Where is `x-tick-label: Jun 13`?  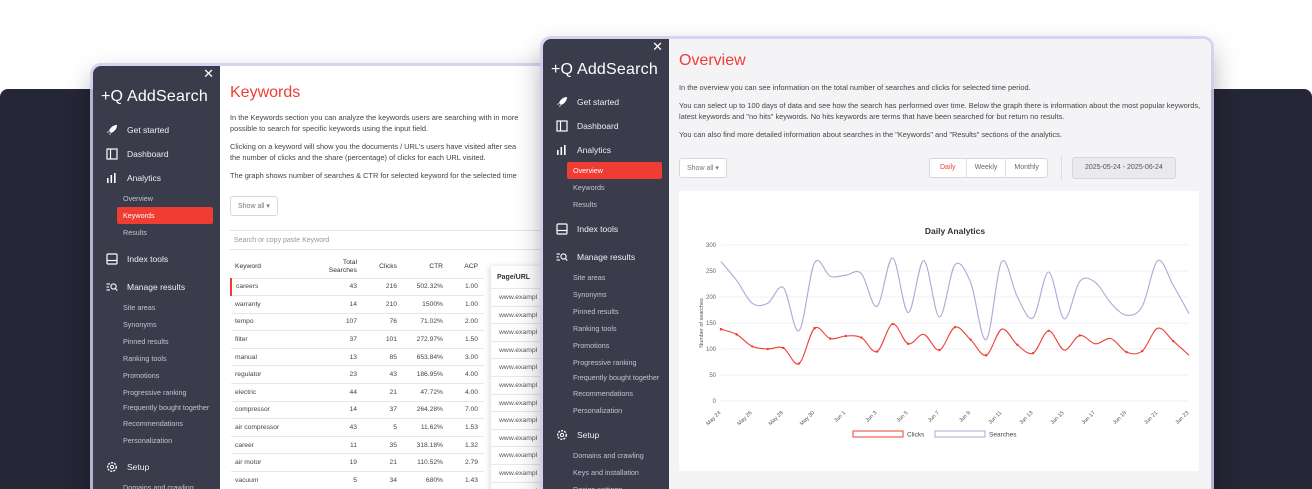 x-tick-label: Jun 13 is located at coordinates (1026, 418).